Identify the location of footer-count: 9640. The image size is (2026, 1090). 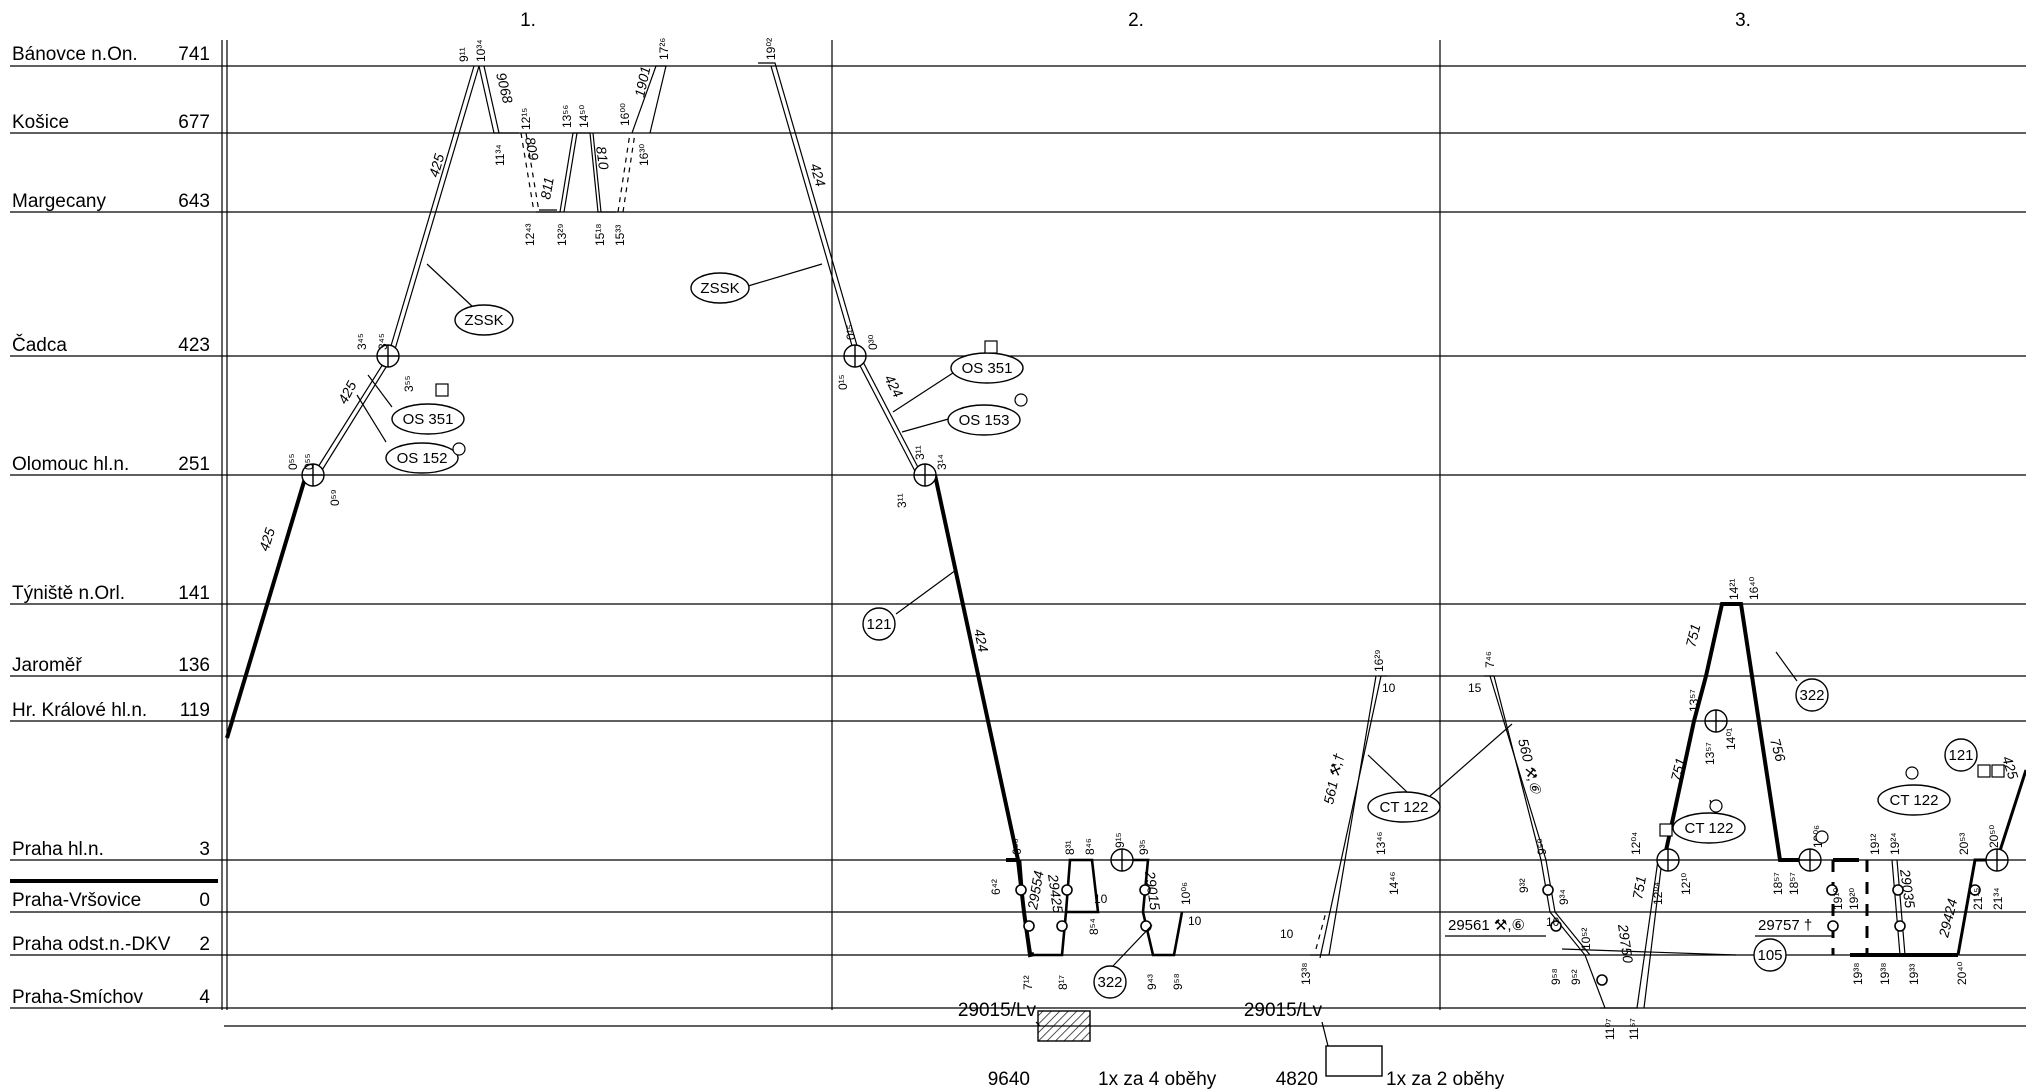
(1009, 1079).